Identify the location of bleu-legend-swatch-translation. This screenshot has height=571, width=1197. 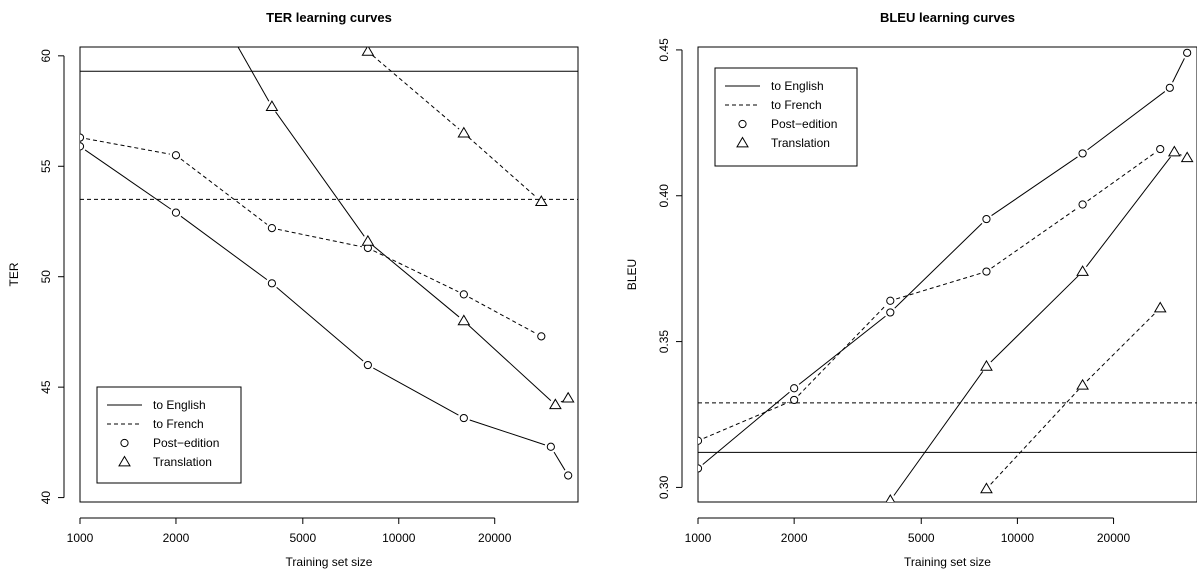
(742, 142).